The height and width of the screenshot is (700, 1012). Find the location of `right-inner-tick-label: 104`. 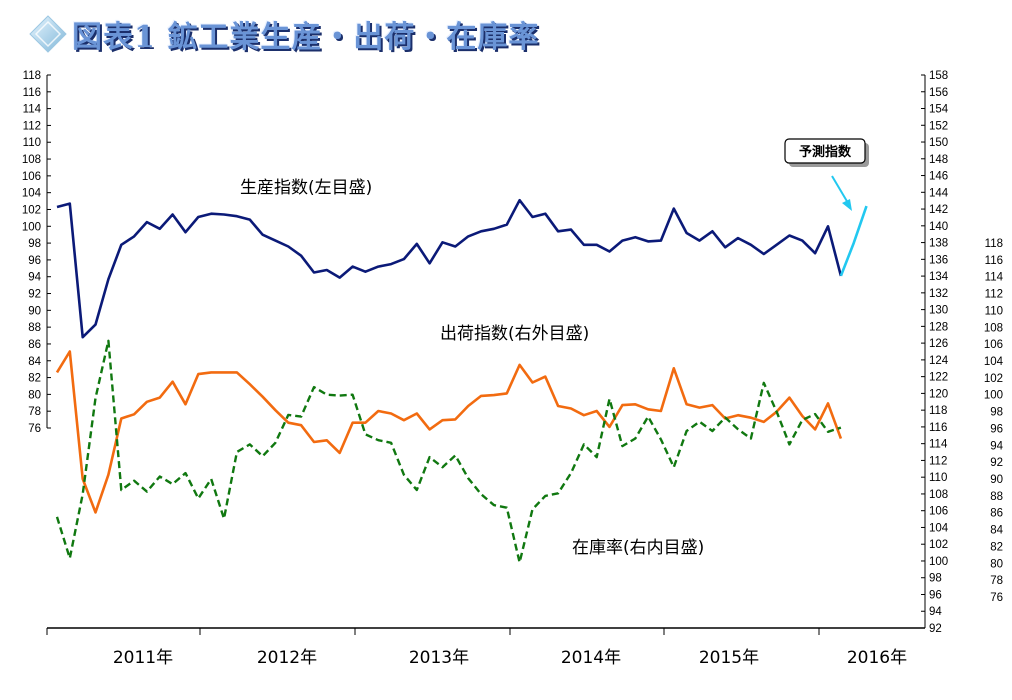

right-inner-tick-label: 104 is located at coordinates (994, 362).